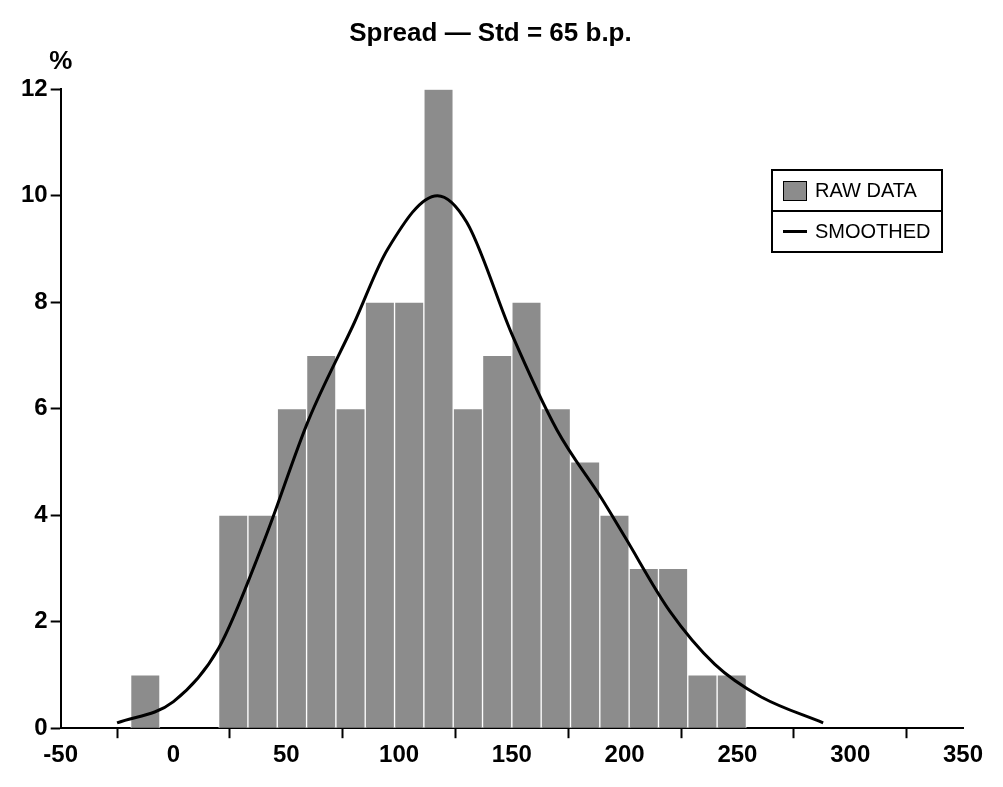  I want to click on y-tick-label: 12, so click(34, 87).